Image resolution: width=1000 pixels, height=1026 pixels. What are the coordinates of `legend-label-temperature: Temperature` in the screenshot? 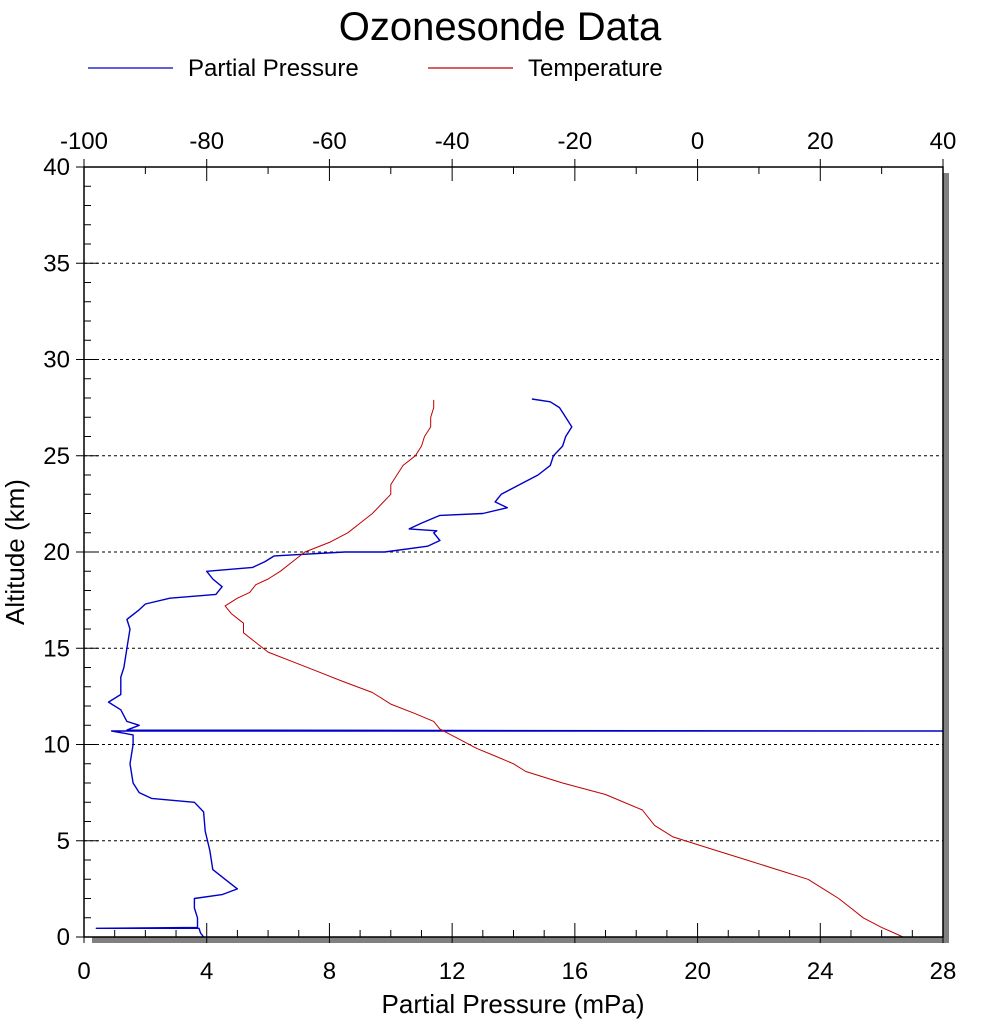 It's located at (595, 68).